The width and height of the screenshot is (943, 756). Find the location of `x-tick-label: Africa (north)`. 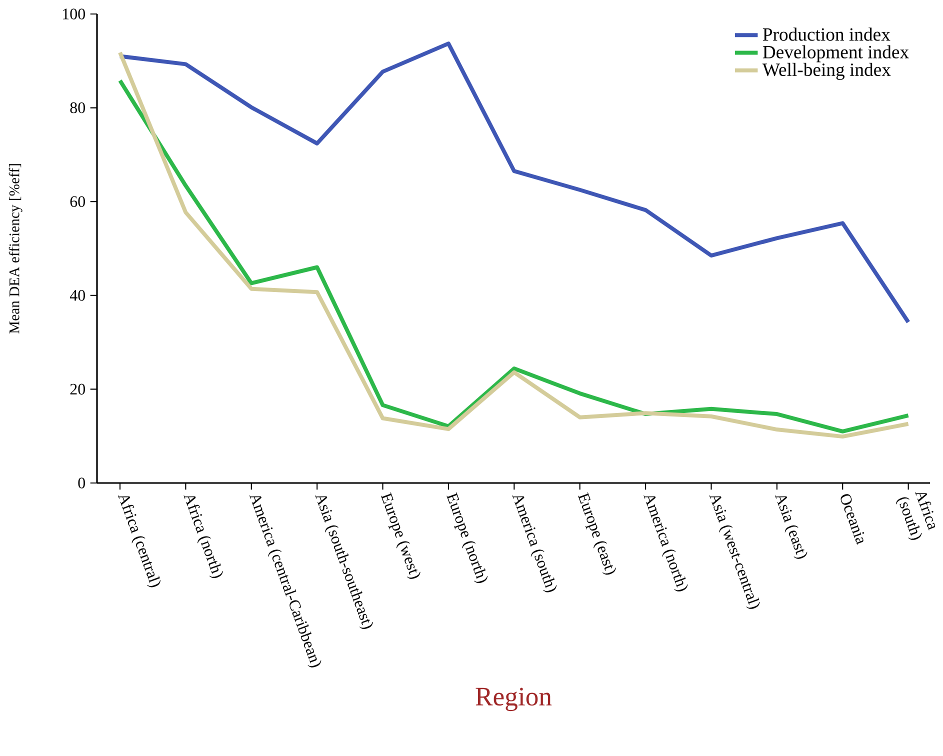

x-tick-label: Africa (north) is located at coordinates (203, 536).